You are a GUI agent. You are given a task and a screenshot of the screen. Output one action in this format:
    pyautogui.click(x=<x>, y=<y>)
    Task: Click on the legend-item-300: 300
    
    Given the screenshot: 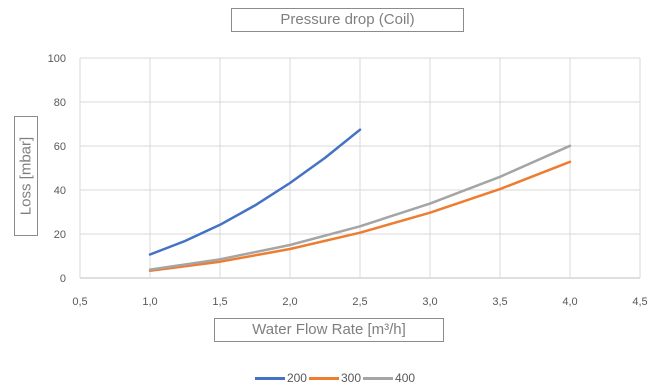 What is the action you would take?
    pyautogui.click(x=335, y=378)
    